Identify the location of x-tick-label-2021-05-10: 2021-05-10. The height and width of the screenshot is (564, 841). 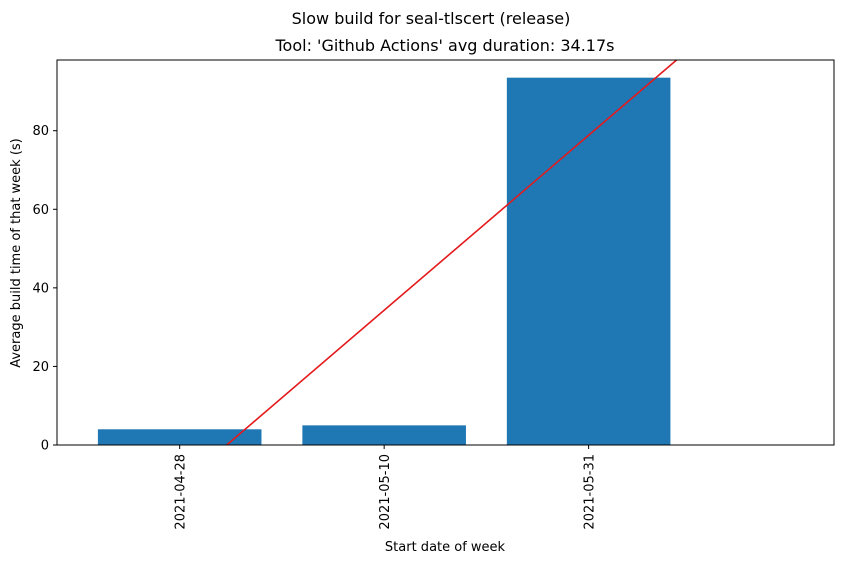
(385, 492).